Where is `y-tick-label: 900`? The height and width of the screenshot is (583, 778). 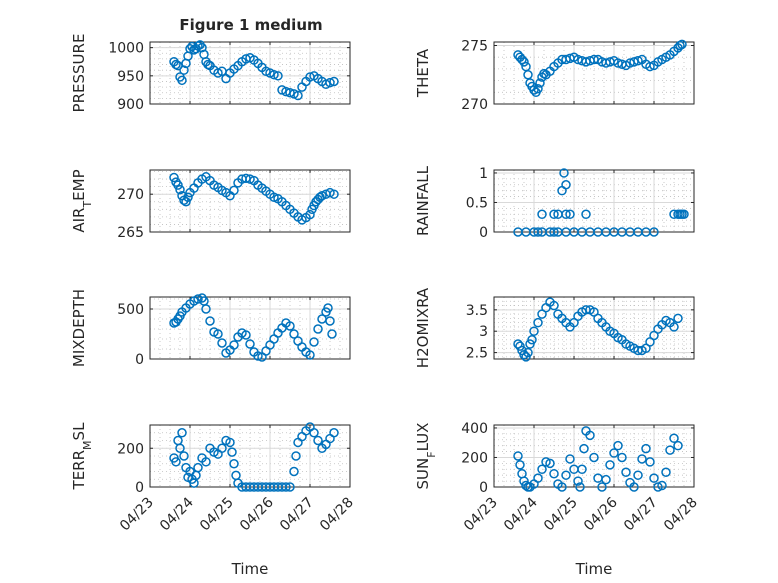
y-tick-label: 900 is located at coordinates (130, 105).